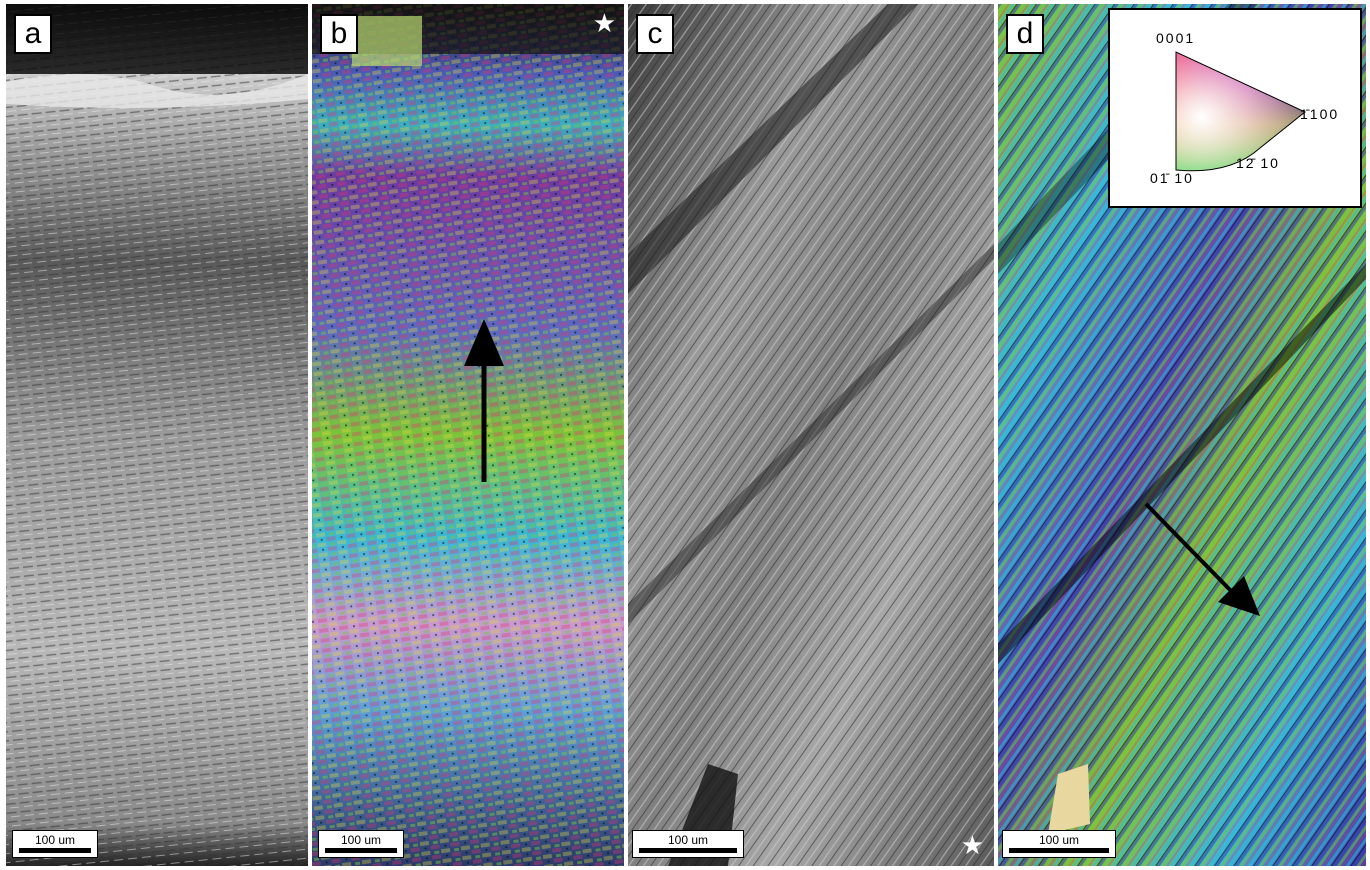 The height and width of the screenshot is (870, 1370). Describe the element at coordinates (33, 34) in the screenshot. I see `panel-label: a` at that location.